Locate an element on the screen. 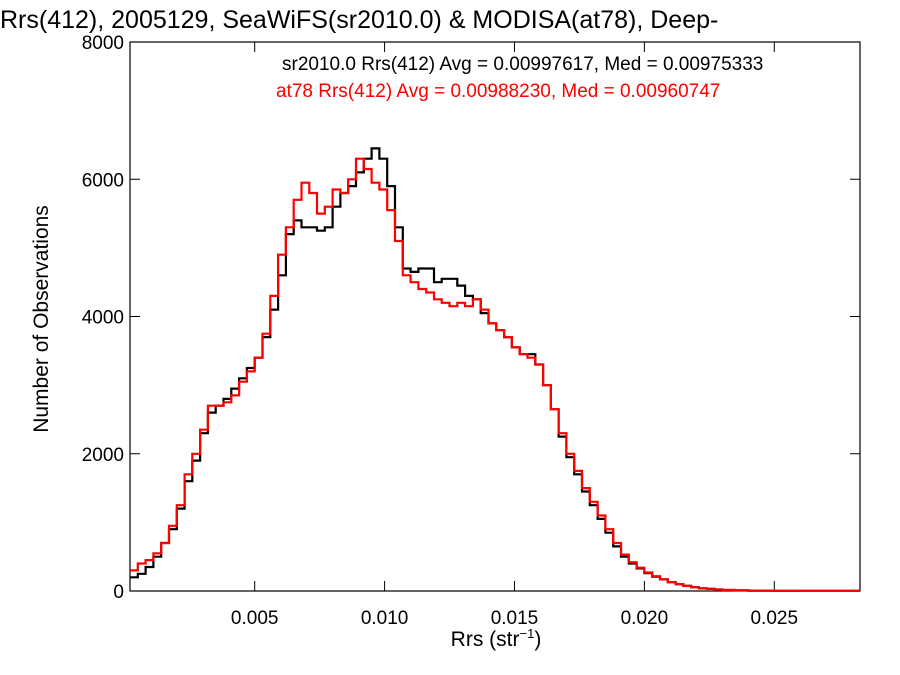 Image resolution: width=900 pixels, height=675 pixels. x-tick-label: 0.010 is located at coordinates (385, 618).